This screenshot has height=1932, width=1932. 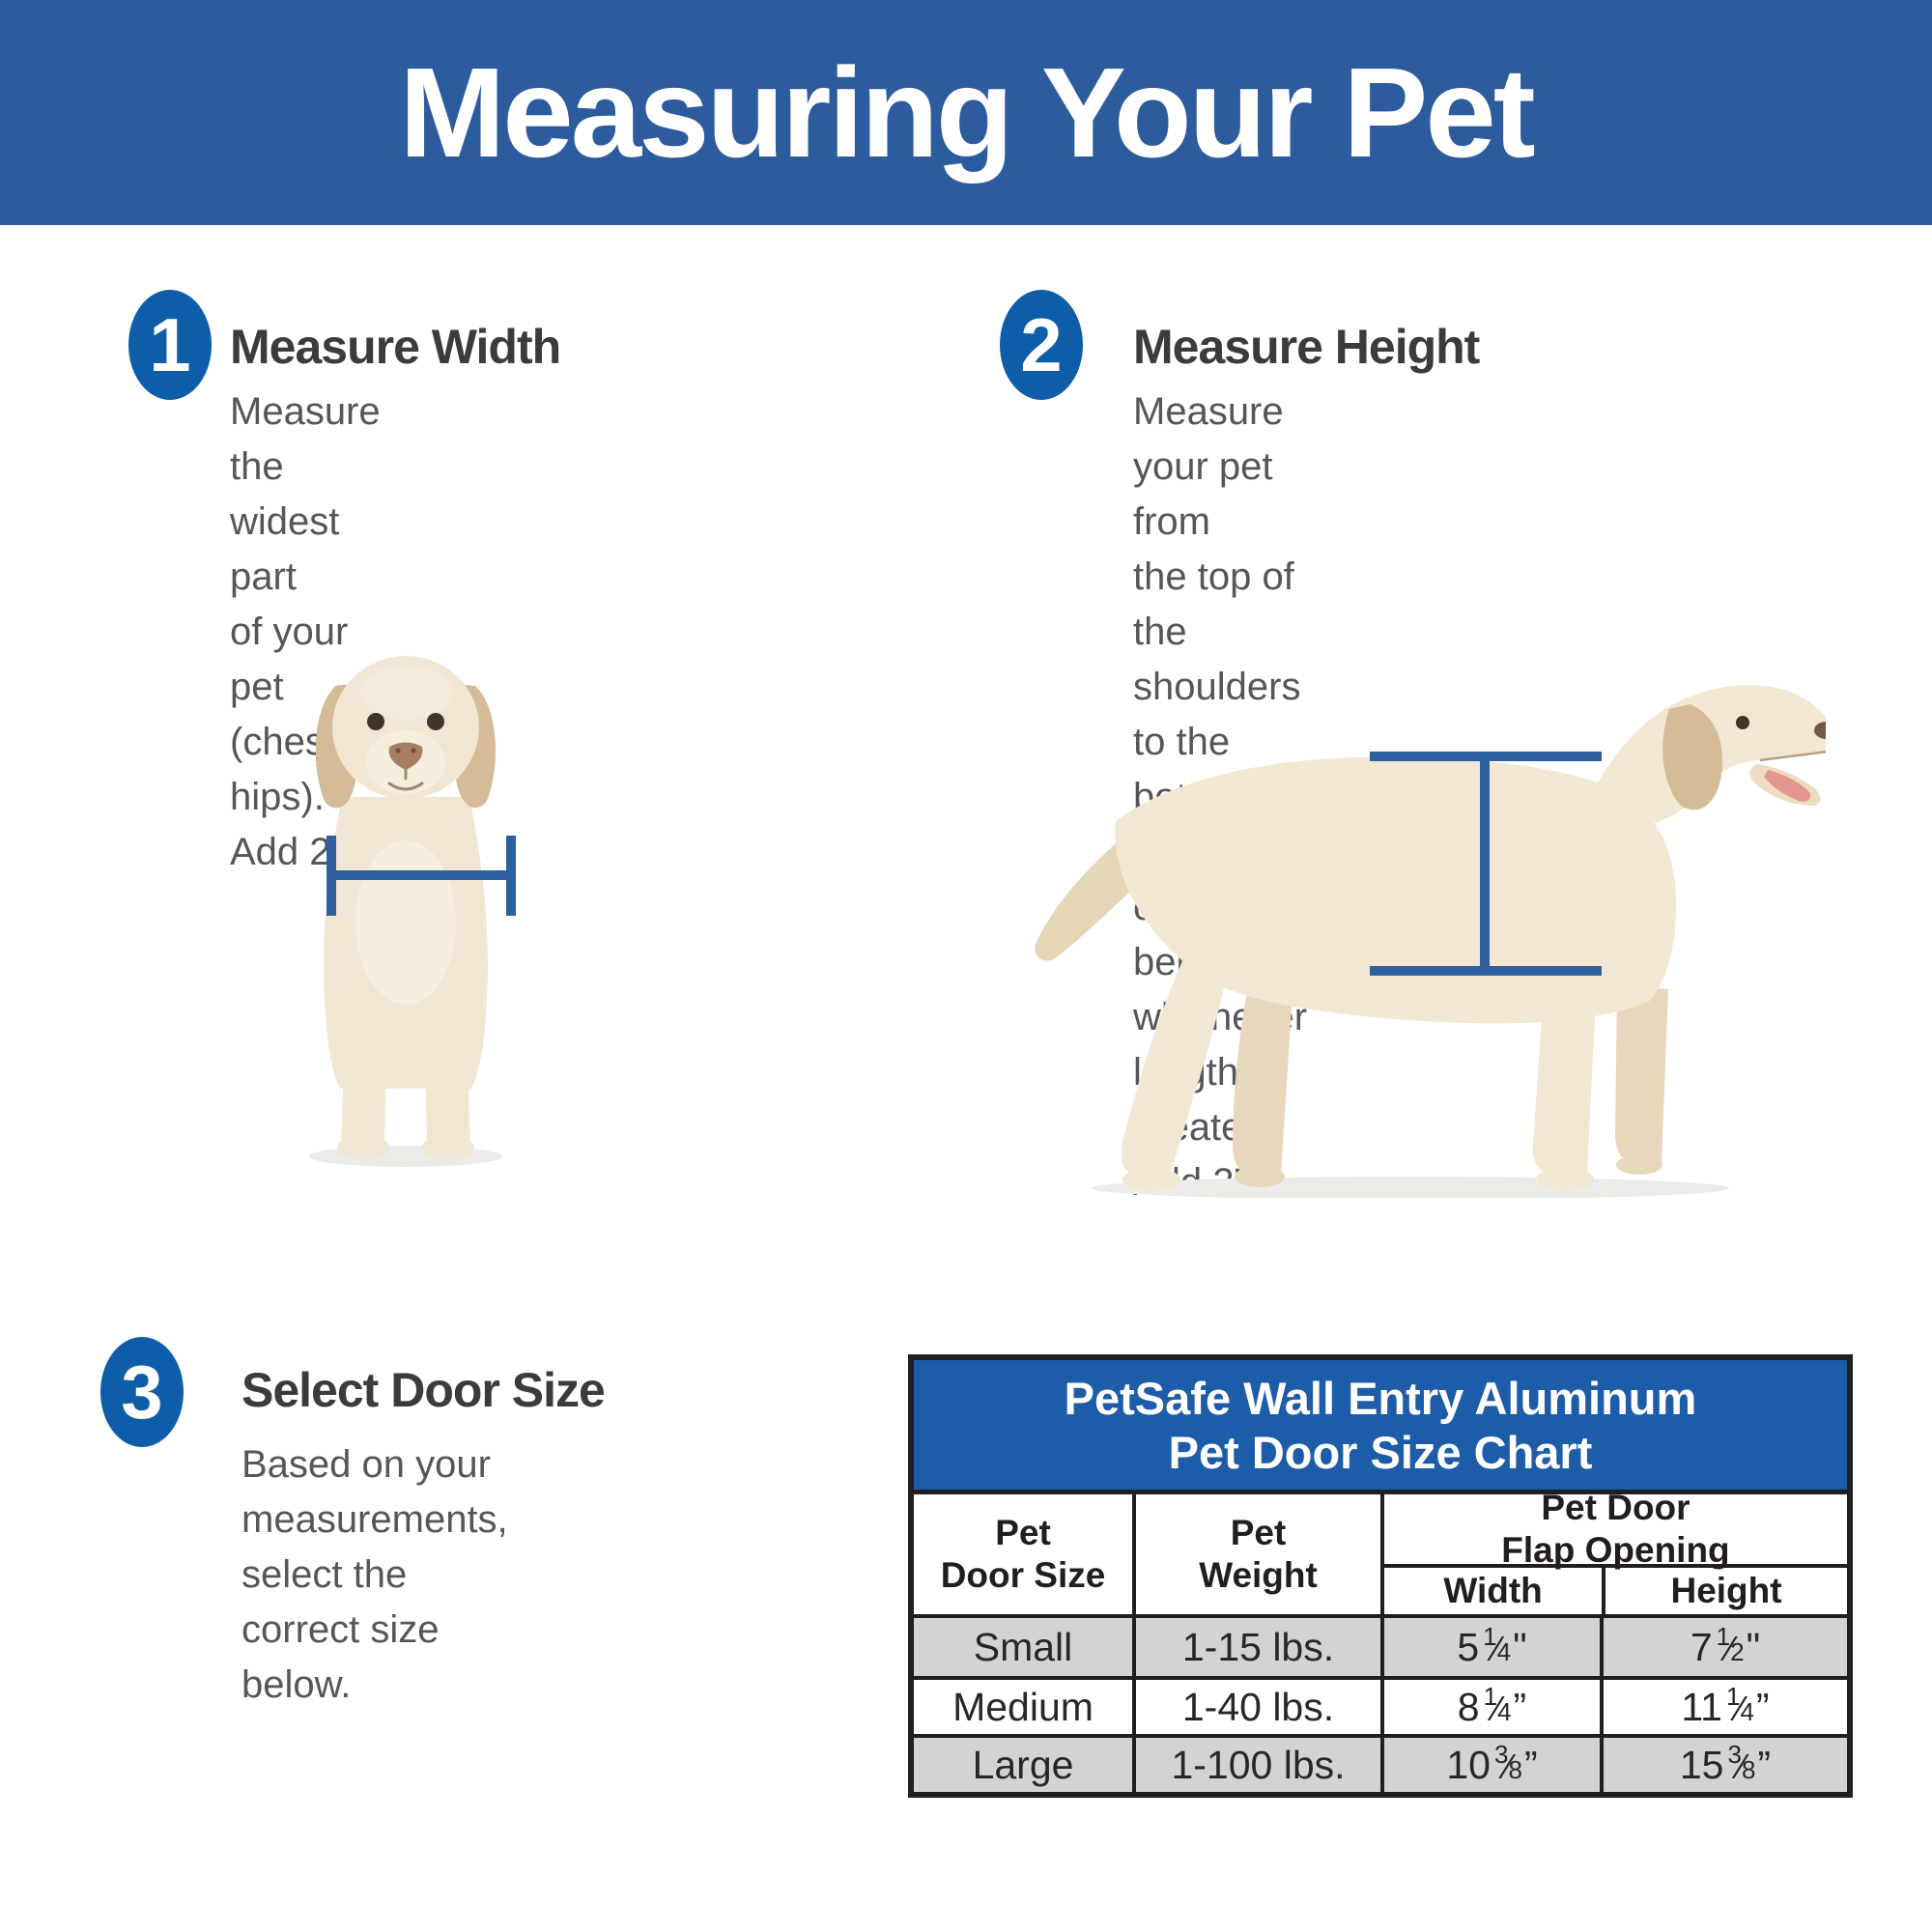 I want to click on step-1-title: Measure Width, so click(x=395, y=347).